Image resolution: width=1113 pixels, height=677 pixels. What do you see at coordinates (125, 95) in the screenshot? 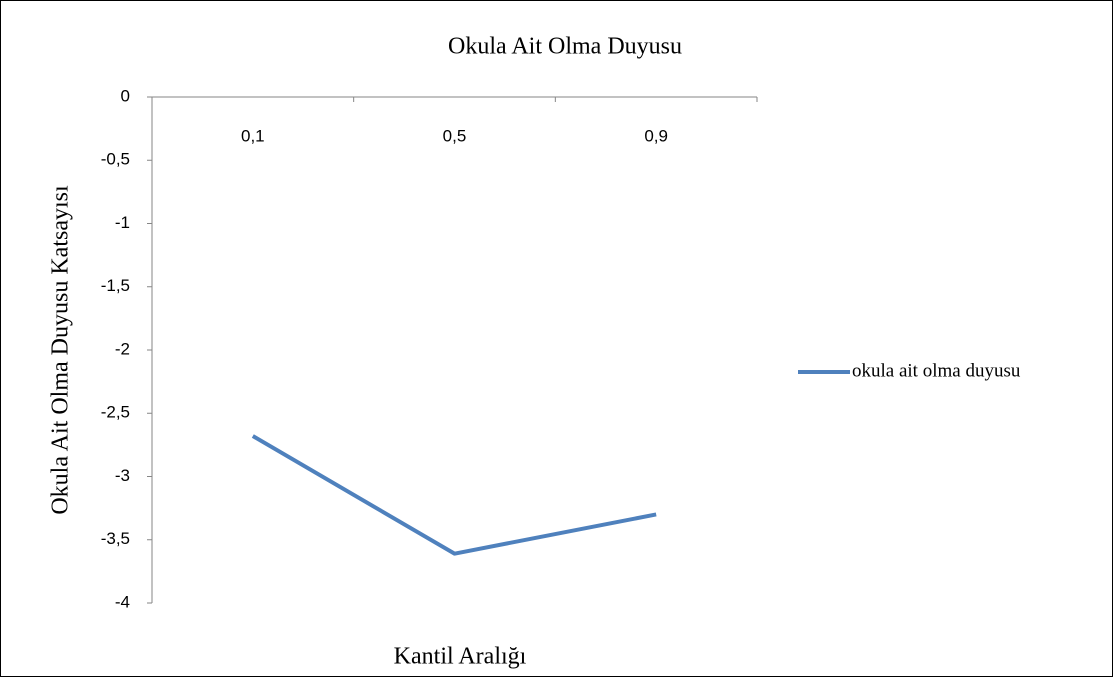
I see `y-tick-label: 0` at bounding box center [125, 95].